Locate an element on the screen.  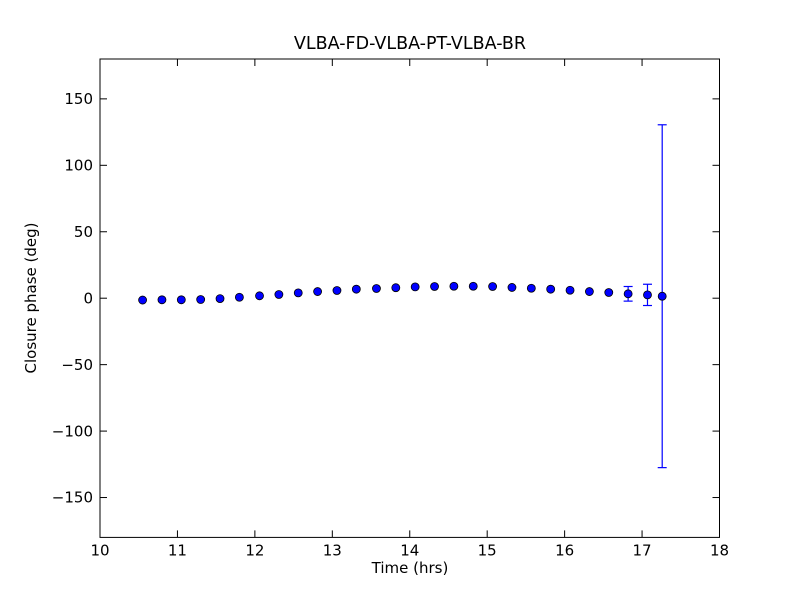
x-tick-label: 10 is located at coordinates (99, 550).